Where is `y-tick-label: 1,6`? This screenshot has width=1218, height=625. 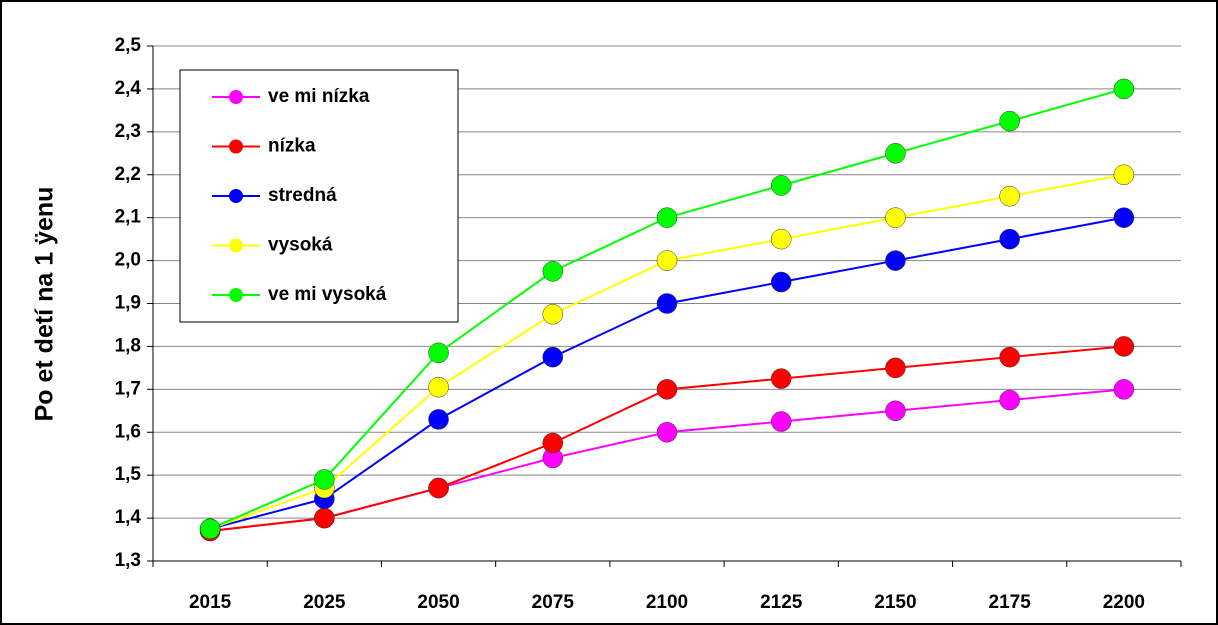 y-tick-label: 1,6 is located at coordinates (128, 431).